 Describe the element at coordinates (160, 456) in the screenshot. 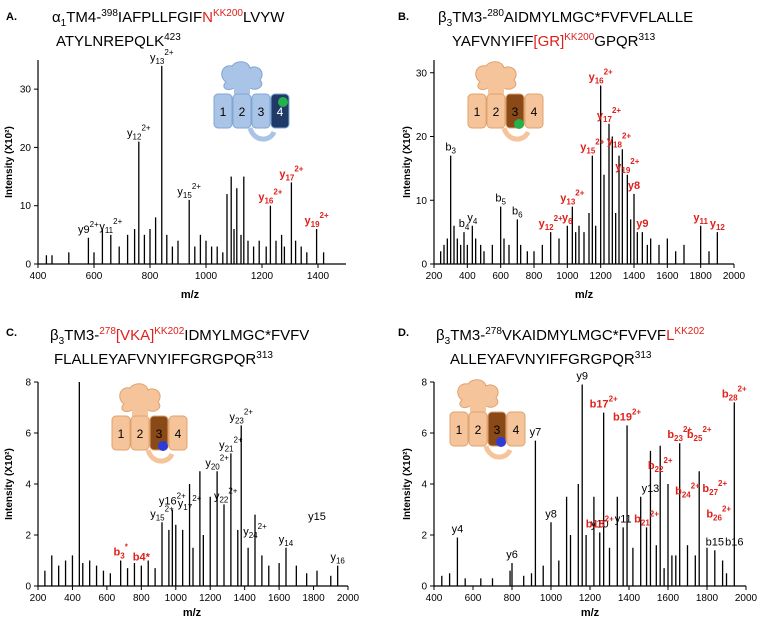

I see `panel-c-cartoon-icl` at that location.